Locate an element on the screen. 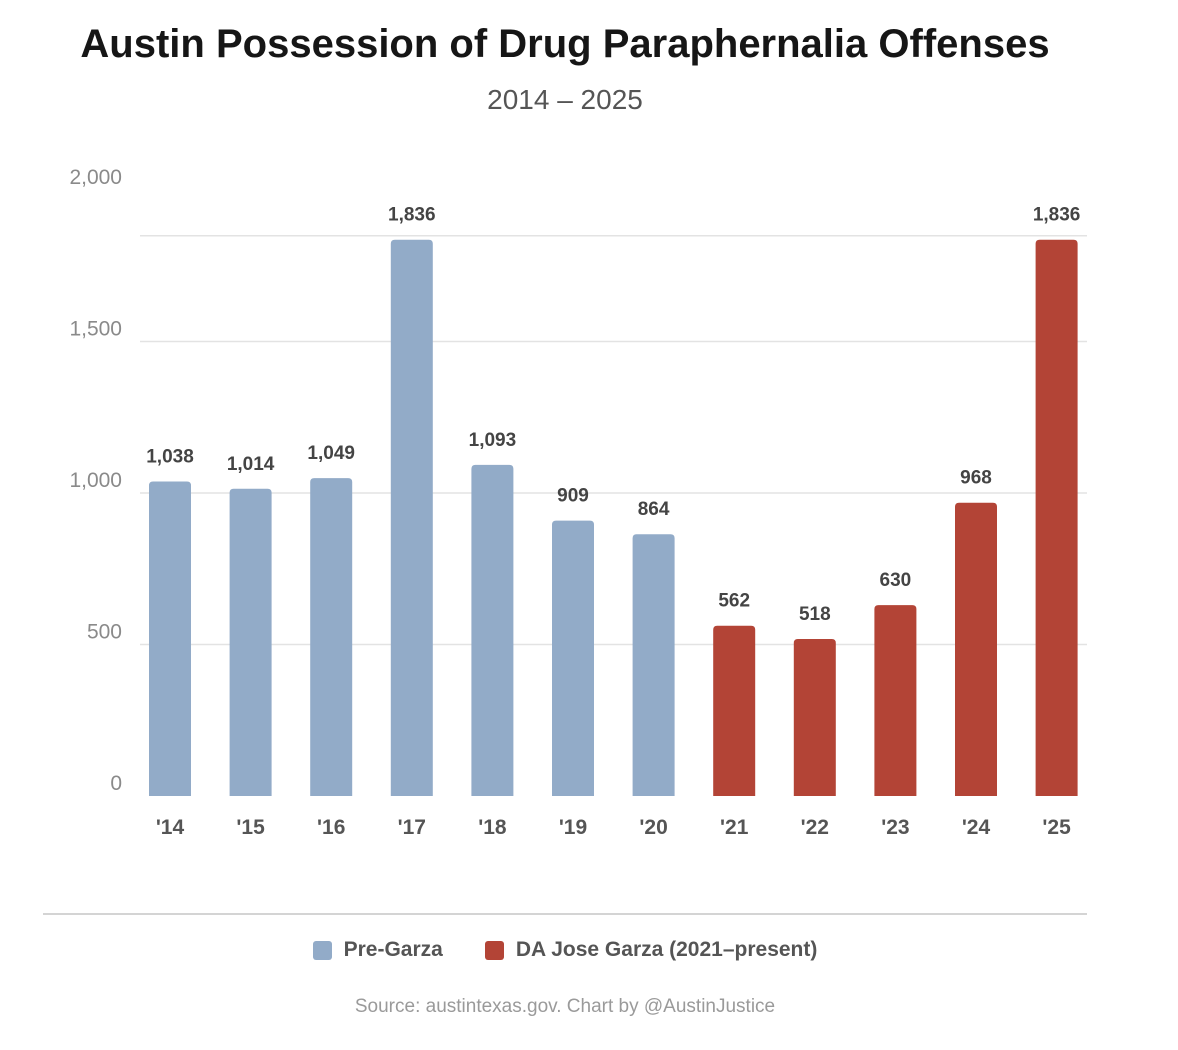 The height and width of the screenshot is (1050, 1178). data-label: 562 is located at coordinates (734, 601).